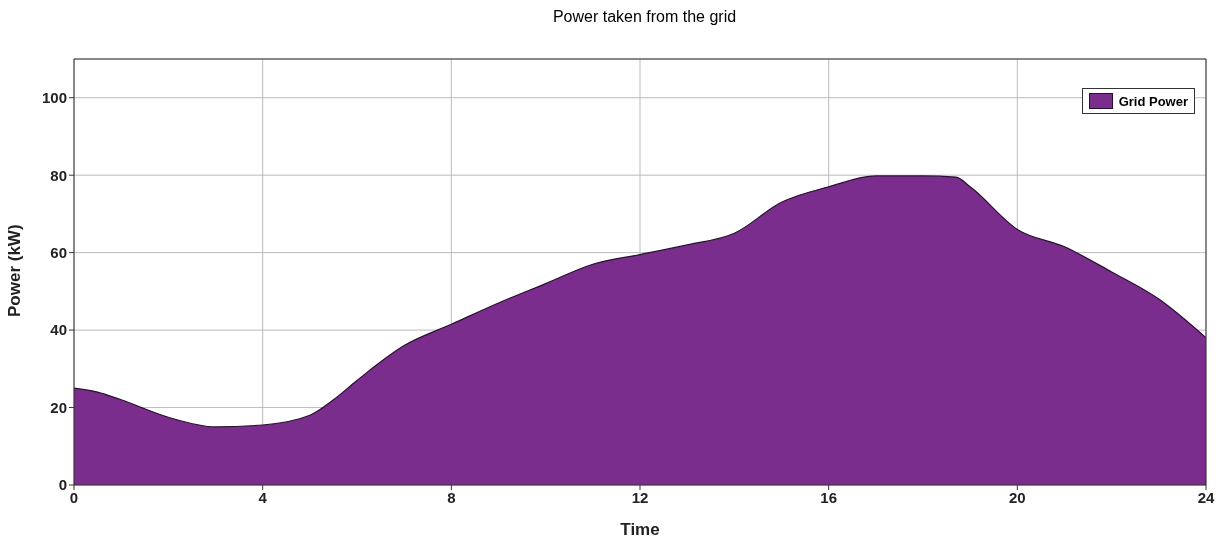 The image size is (1229, 551). What do you see at coordinates (263, 497) in the screenshot?
I see `x-tick-label: 4` at bounding box center [263, 497].